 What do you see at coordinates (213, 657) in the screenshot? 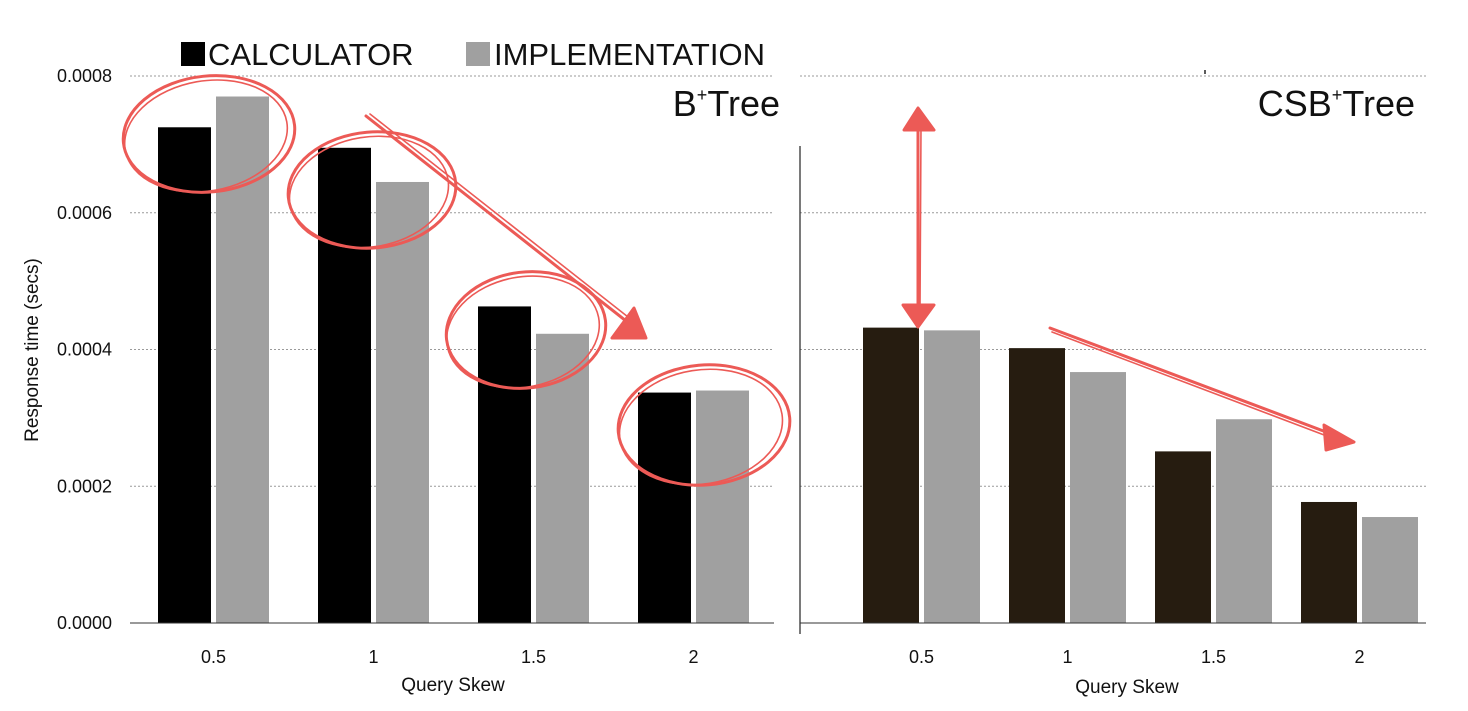
I see `left-x-tick-label: 0.5` at bounding box center [213, 657].